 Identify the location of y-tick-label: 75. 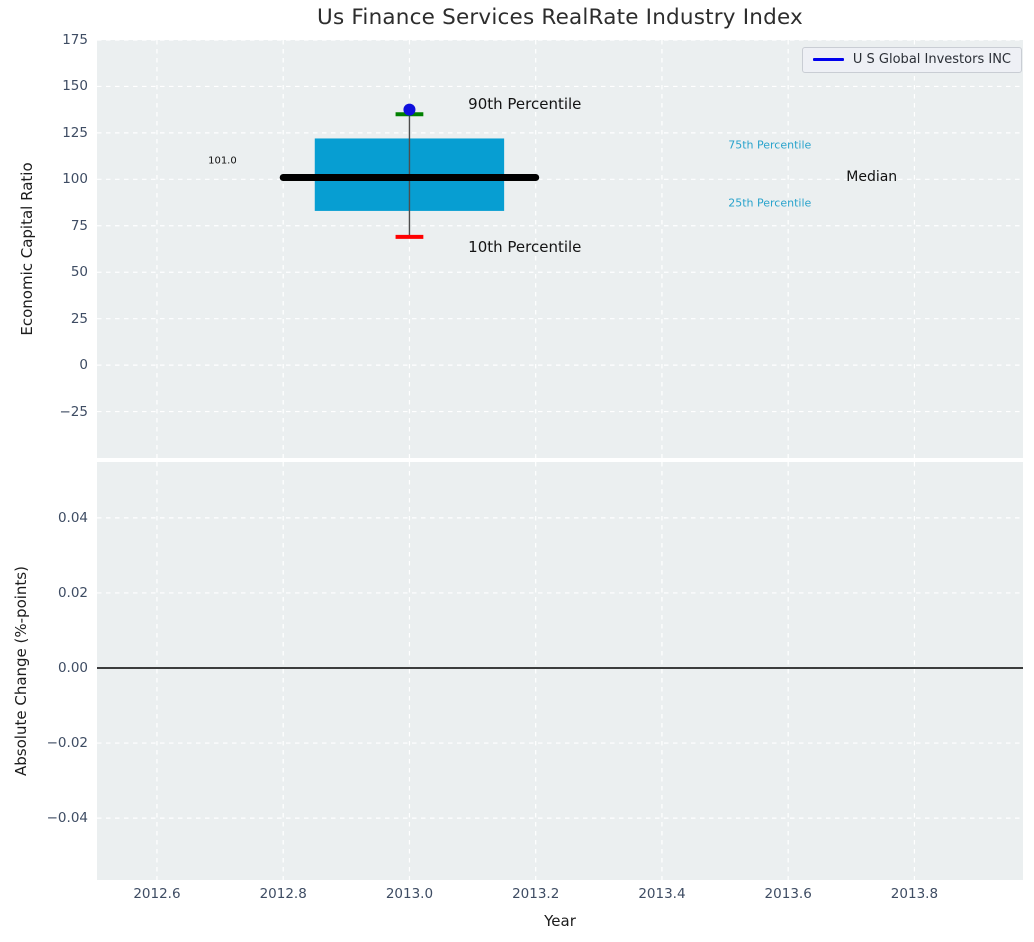
(79, 225).